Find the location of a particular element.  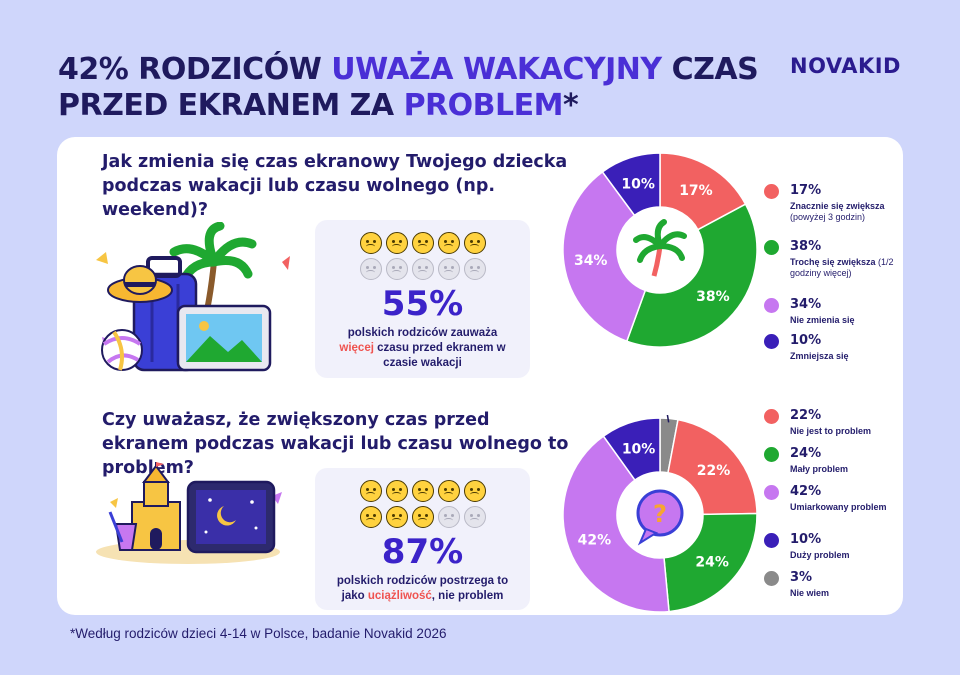

legend-label: Nie zmienia się is located at coordinates (822, 320).